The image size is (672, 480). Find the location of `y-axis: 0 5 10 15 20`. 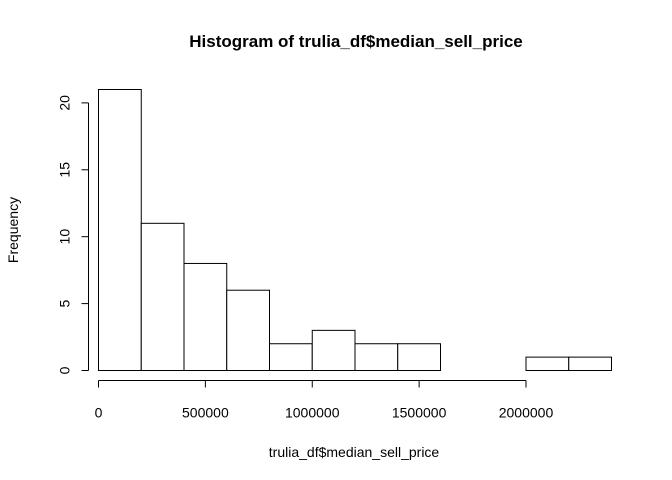

y-axis: 0 5 10 15 20 is located at coordinates (73, 234).